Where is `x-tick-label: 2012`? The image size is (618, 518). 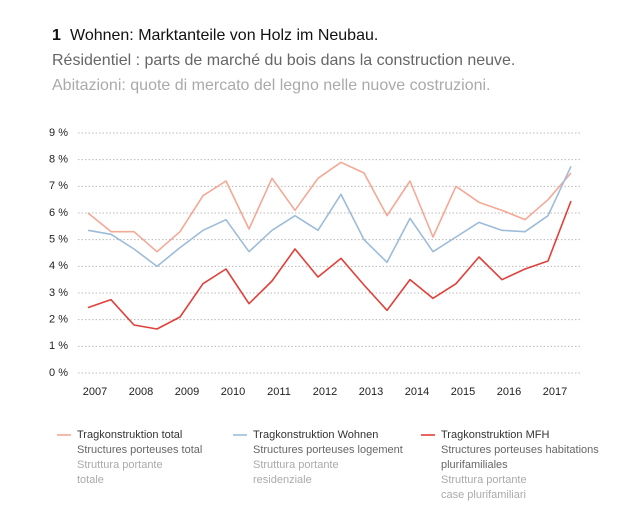
x-tick-label: 2012 is located at coordinates (325, 392).